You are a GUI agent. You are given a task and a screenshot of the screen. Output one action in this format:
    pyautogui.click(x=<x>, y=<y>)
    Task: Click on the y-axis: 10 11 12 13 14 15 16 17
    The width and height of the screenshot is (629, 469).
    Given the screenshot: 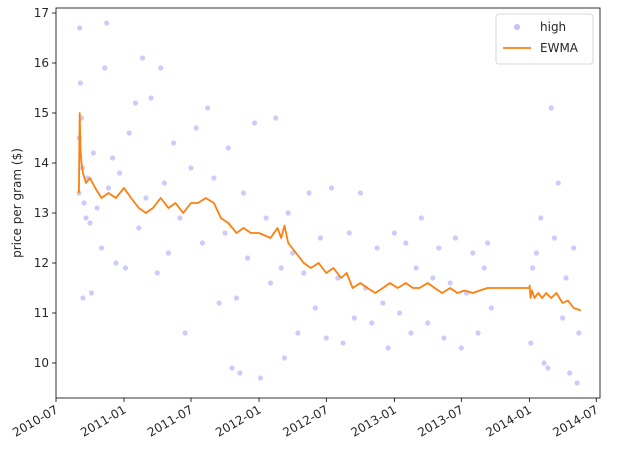 What is the action you would take?
    pyautogui.click(x=45, y=188)
    